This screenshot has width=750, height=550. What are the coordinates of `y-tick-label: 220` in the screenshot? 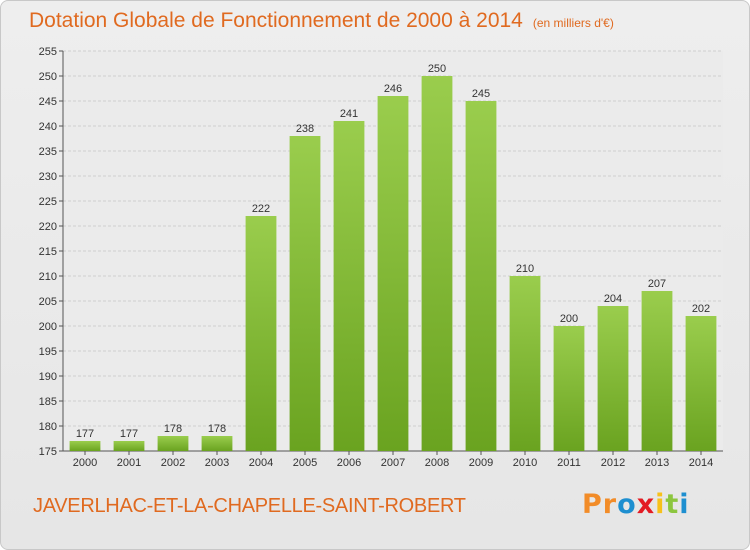 It's located at (48, 227).